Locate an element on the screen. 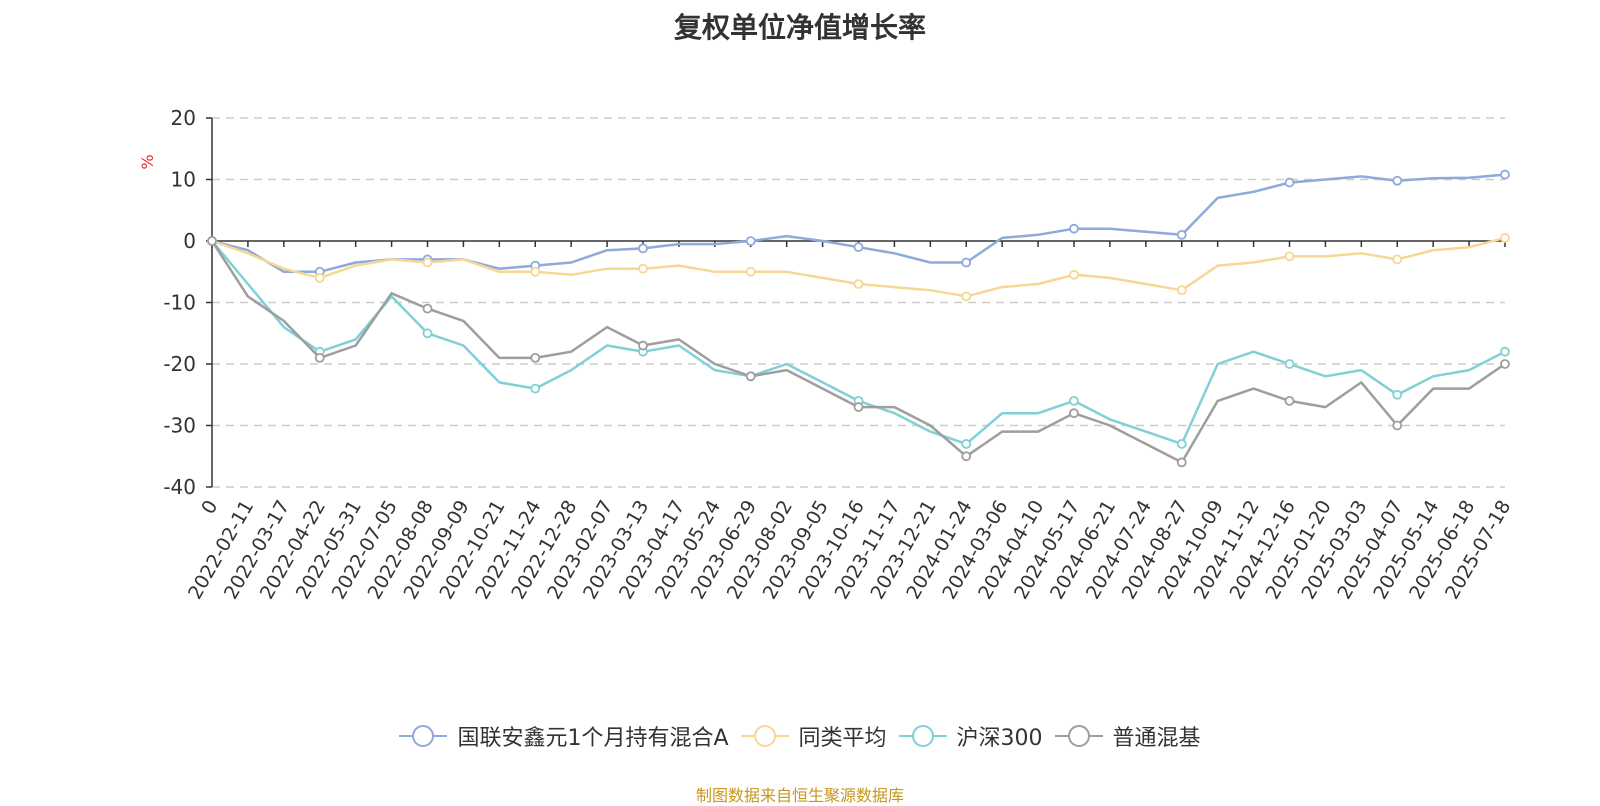  y-tick-label: -40 is located at coordinates (179, 487).